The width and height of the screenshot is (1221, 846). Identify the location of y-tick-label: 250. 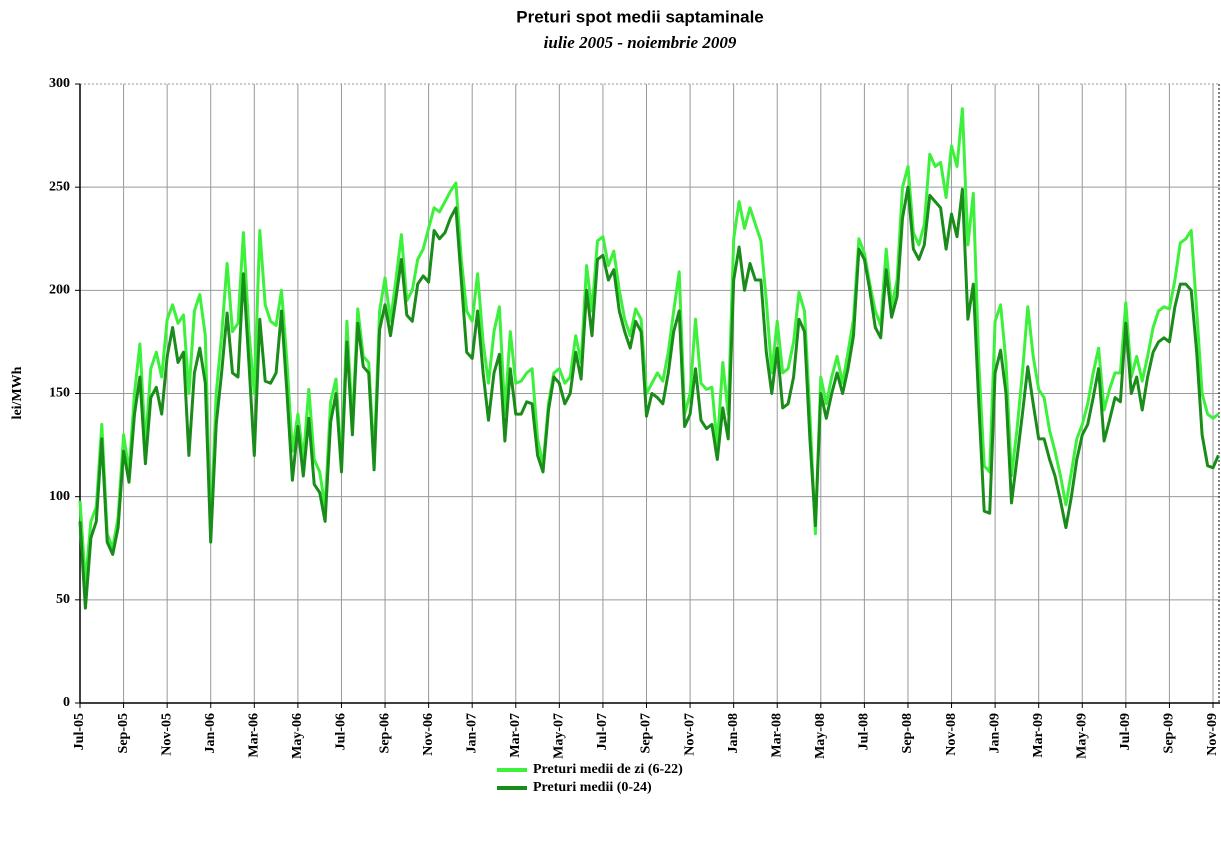
(59, 186).